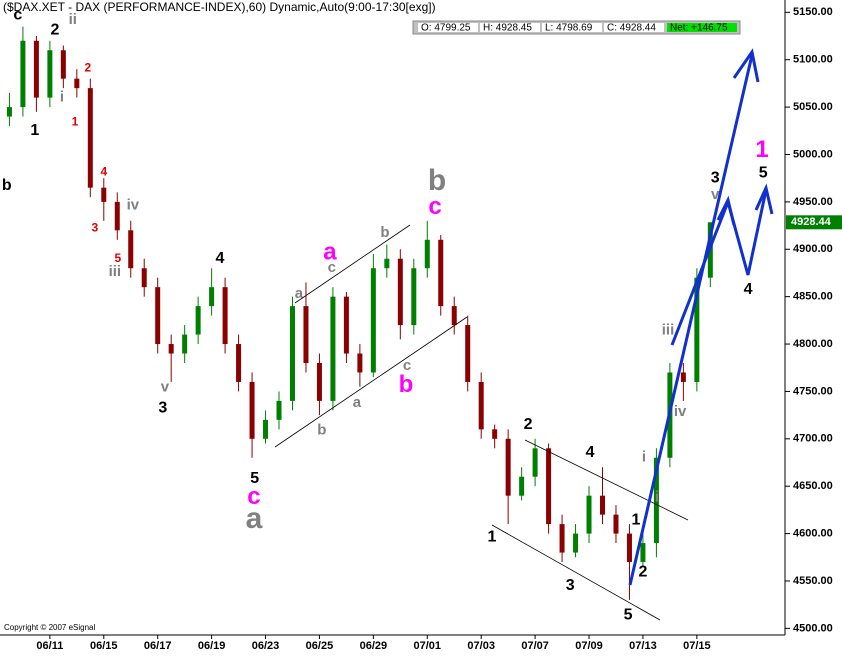 This screenshot has height=656, width=842. What do you see at coordinates (266, 645) in the screenshot?
I see `x-tick-label: 06/23` at bounding box center [266, 645].